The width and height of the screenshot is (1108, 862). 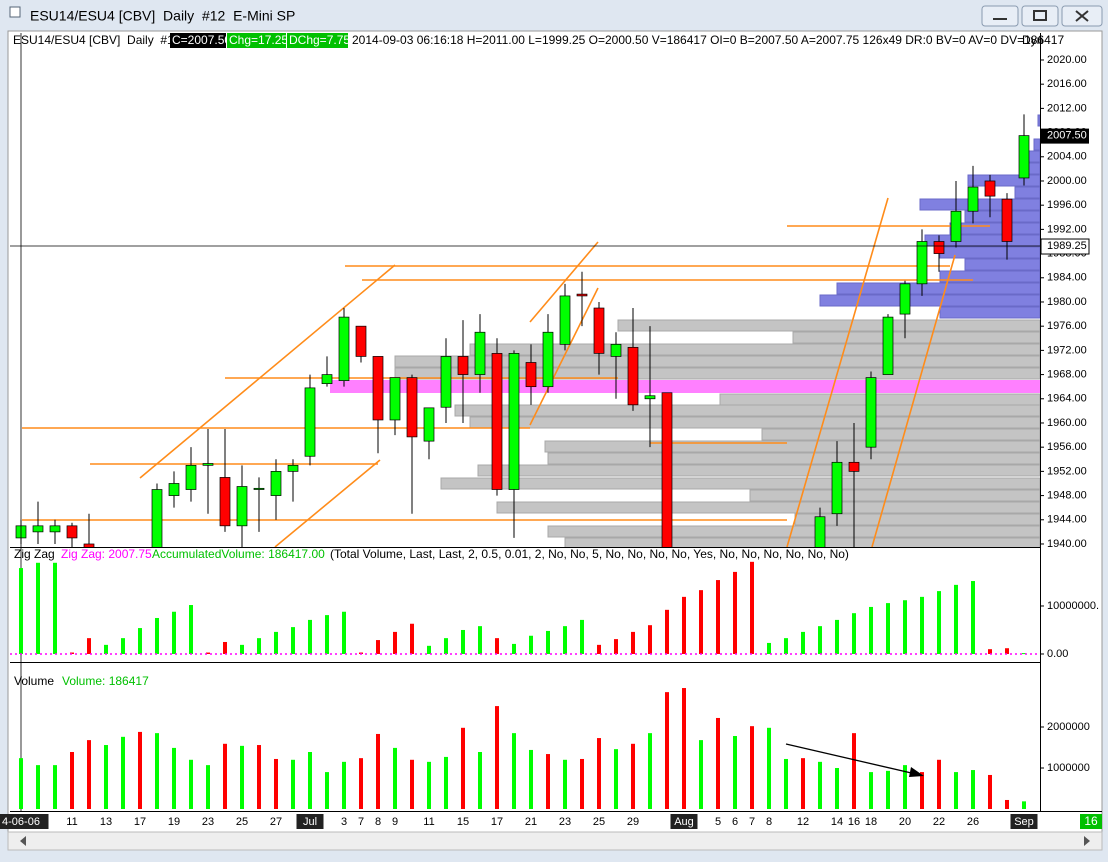 What do you see at coordinates (684, 821) in the screenshot?
I see `x-label-box` at bounding box center [684, 821].